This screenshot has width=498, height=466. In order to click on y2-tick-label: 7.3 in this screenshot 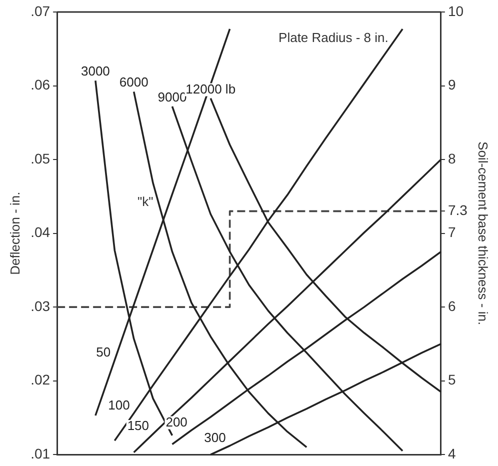, I will do `click(458, 210)`.